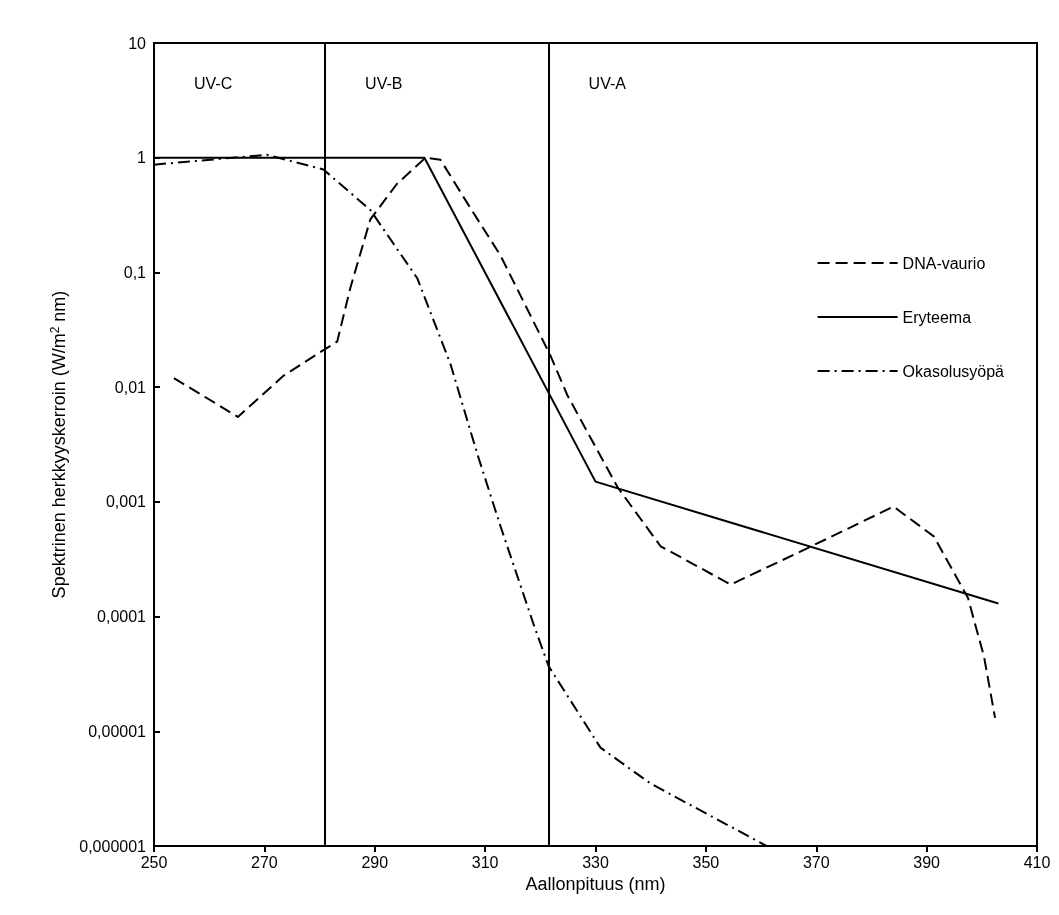 The width and height of the screenshot is (1059, 915). Describe the element at coordinates (485, 862) in the screenshot. I see `x-tick-label: 310` at that location.